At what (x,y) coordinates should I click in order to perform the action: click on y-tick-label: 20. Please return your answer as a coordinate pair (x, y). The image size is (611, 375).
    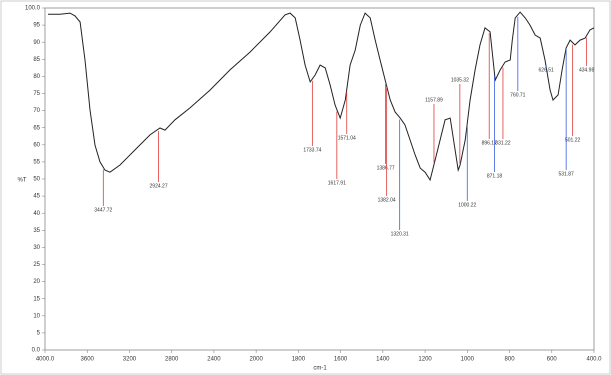
    Looking at the image, I should click on (36, 282).